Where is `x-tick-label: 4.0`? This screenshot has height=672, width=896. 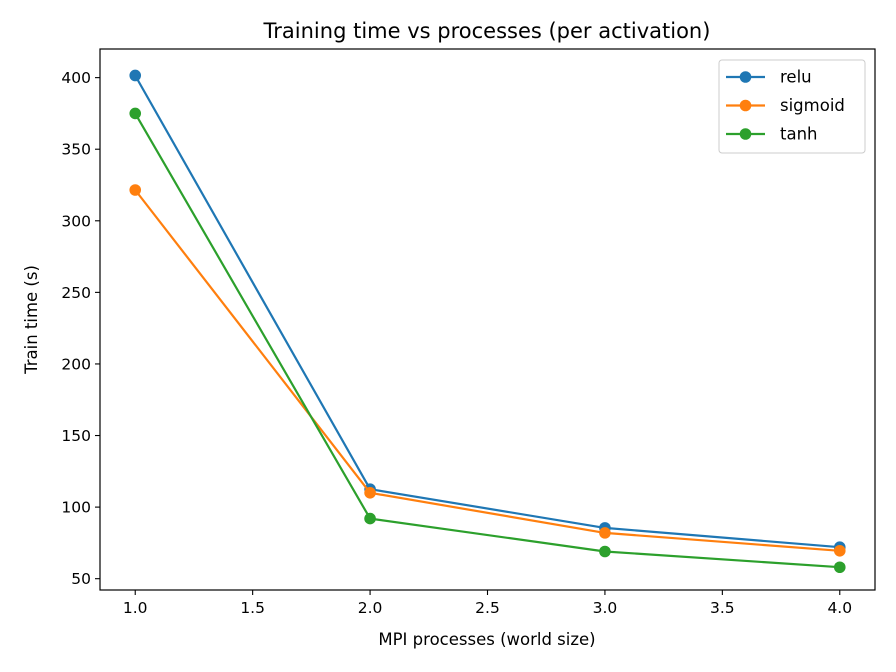
x-tick-label: 4.0 is located at coordinates (839, 608).